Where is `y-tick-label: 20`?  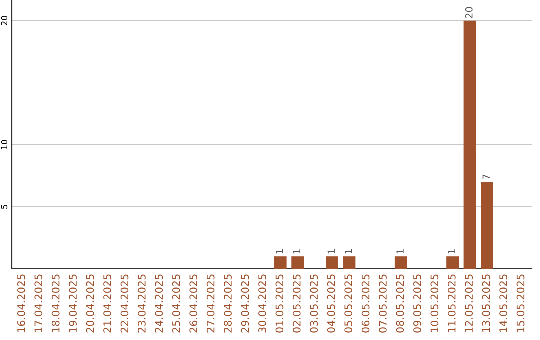
y-tick-label: 20 is located at coordinates (4, 21).